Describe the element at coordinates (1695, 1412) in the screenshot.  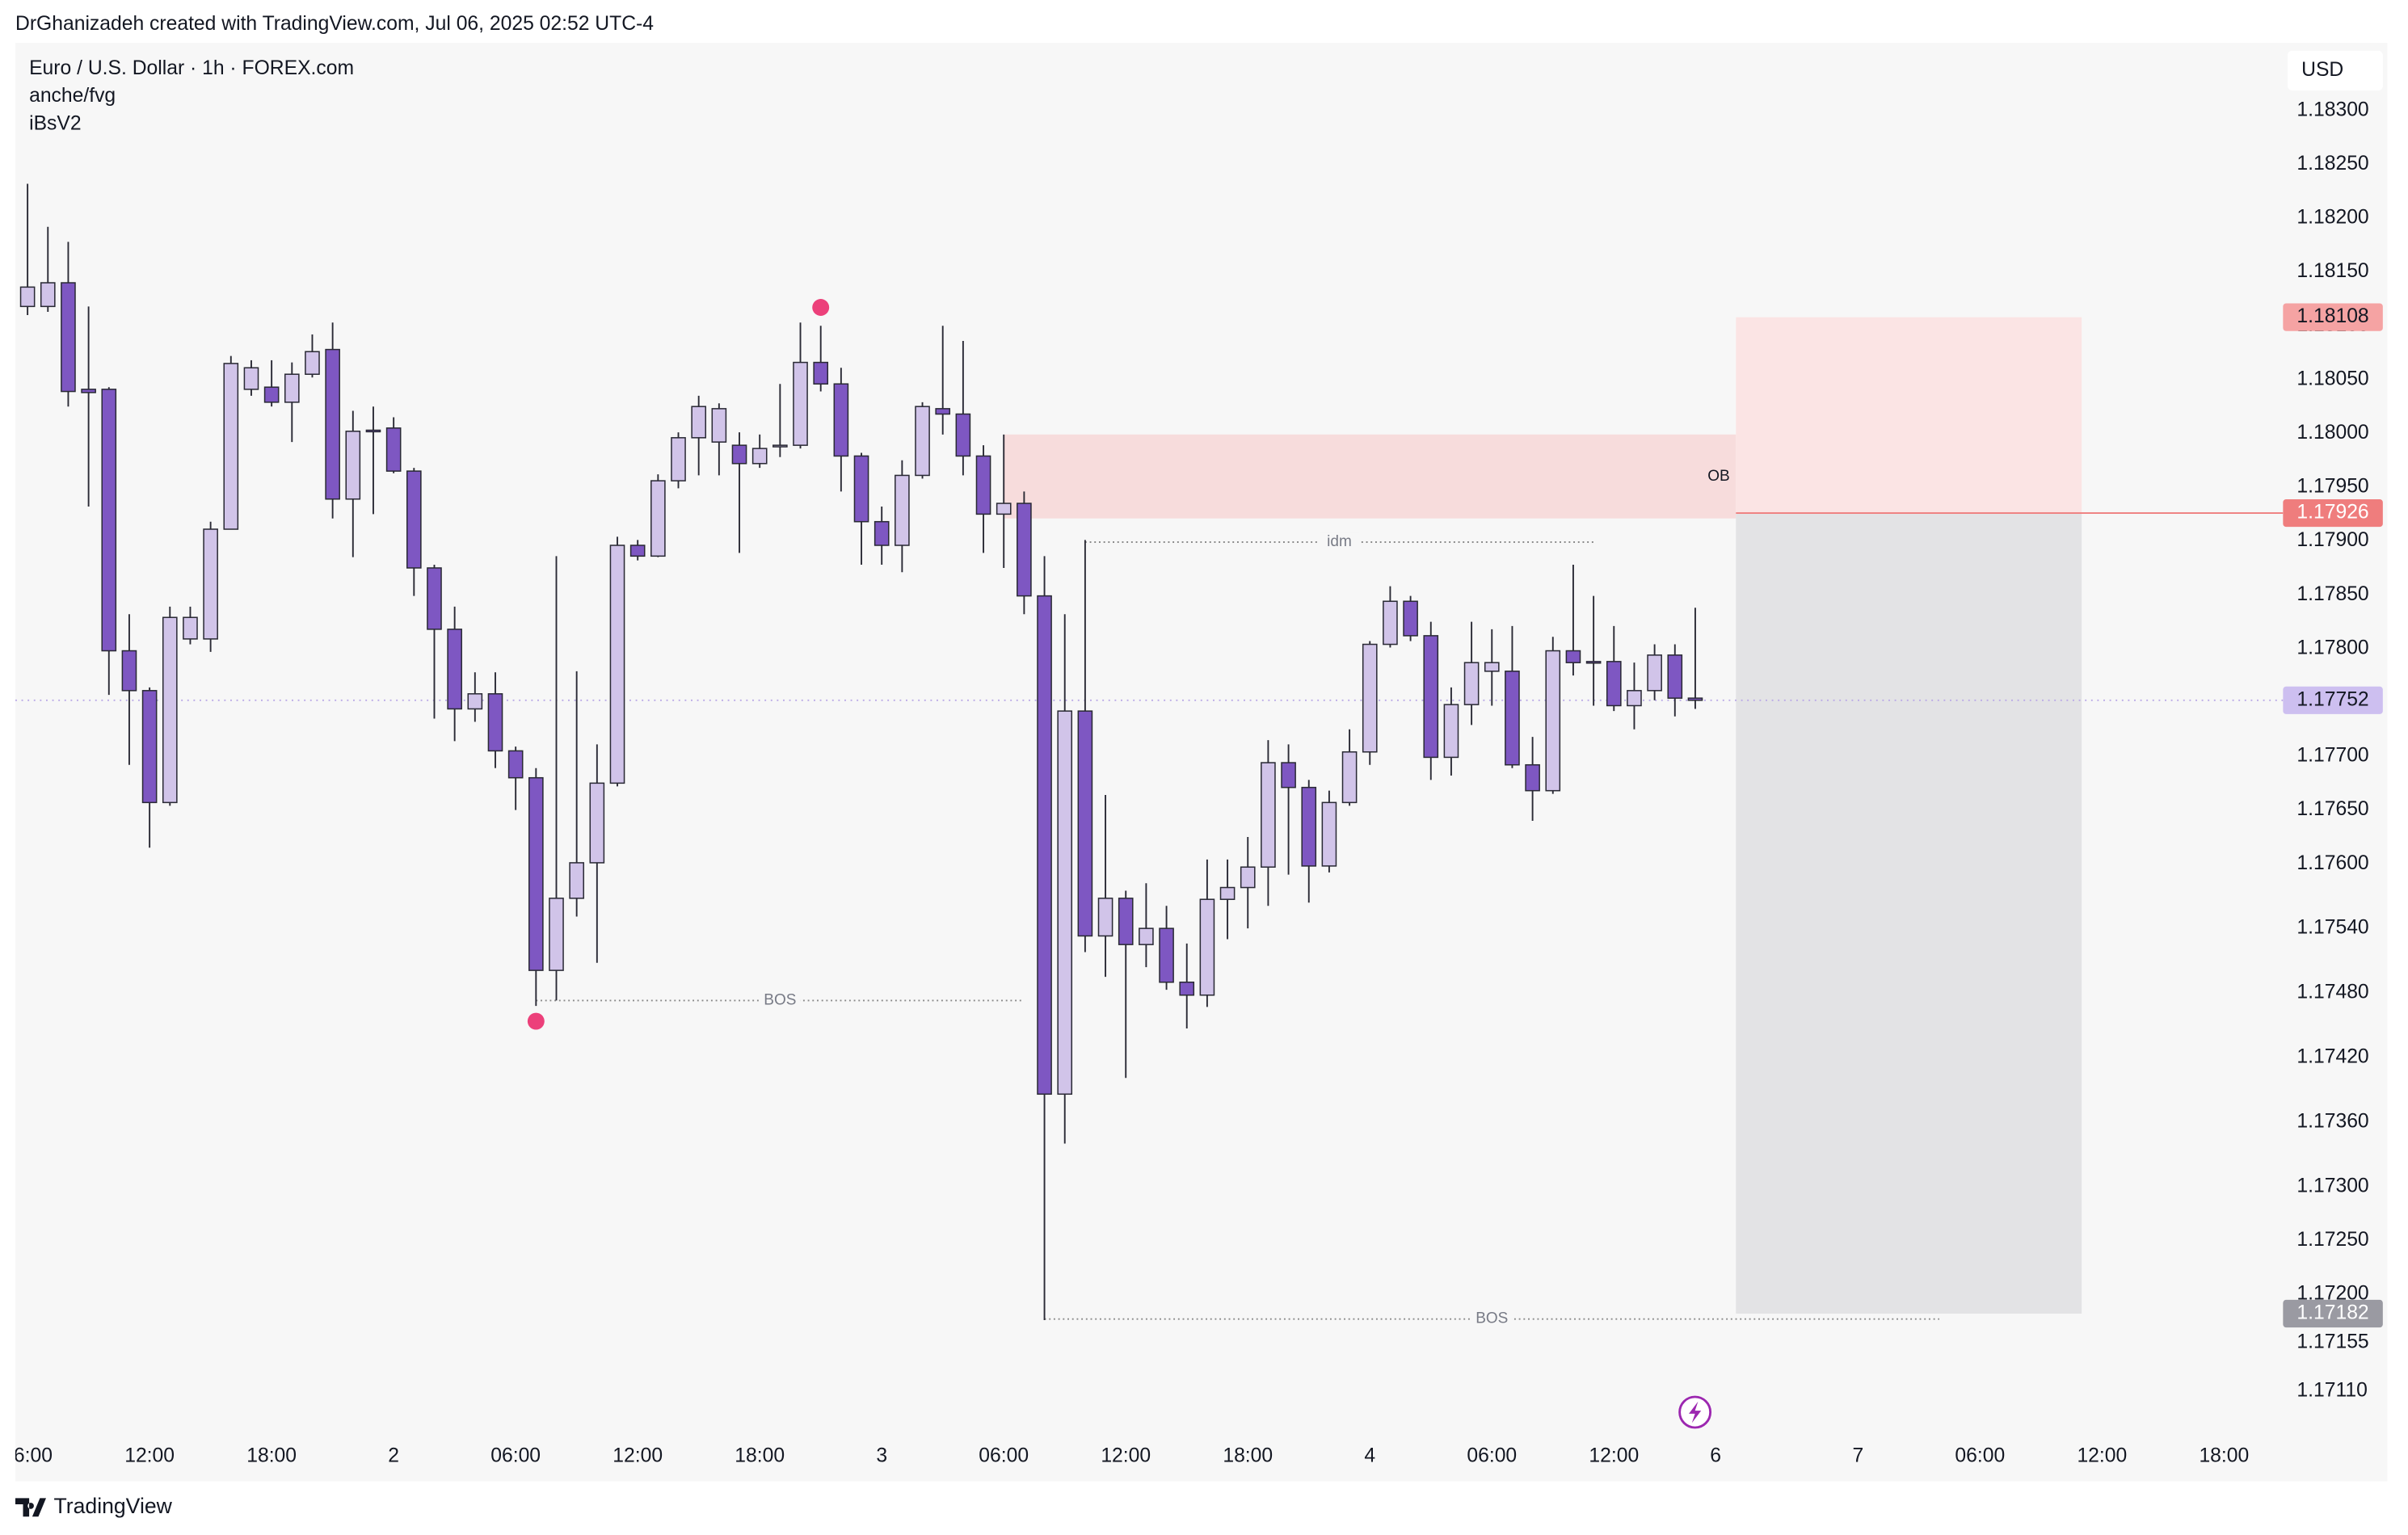
I see `replay-icon` at that location.